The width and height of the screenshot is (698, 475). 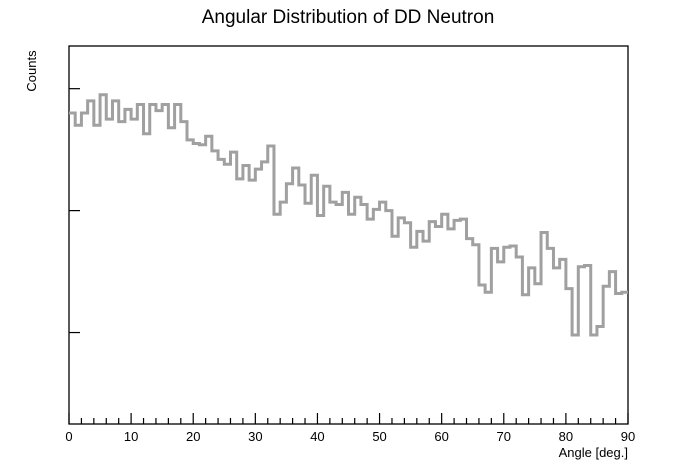 What do you see at coordinates (131, 436) in the screenshot?
I see `x-tick-label: 10` at bounding box center [131, 436].